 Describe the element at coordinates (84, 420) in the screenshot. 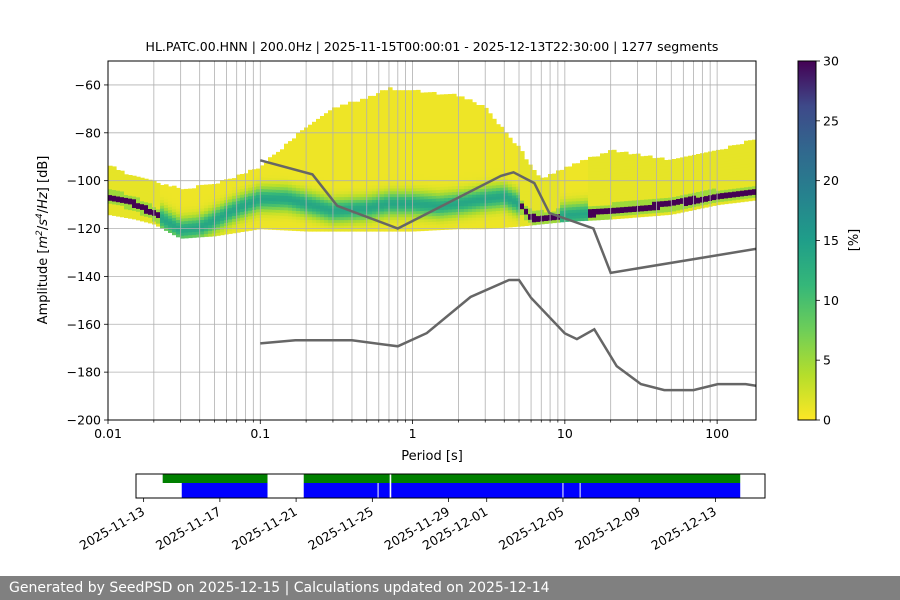

I see `y-tick-label: −200` at that location.